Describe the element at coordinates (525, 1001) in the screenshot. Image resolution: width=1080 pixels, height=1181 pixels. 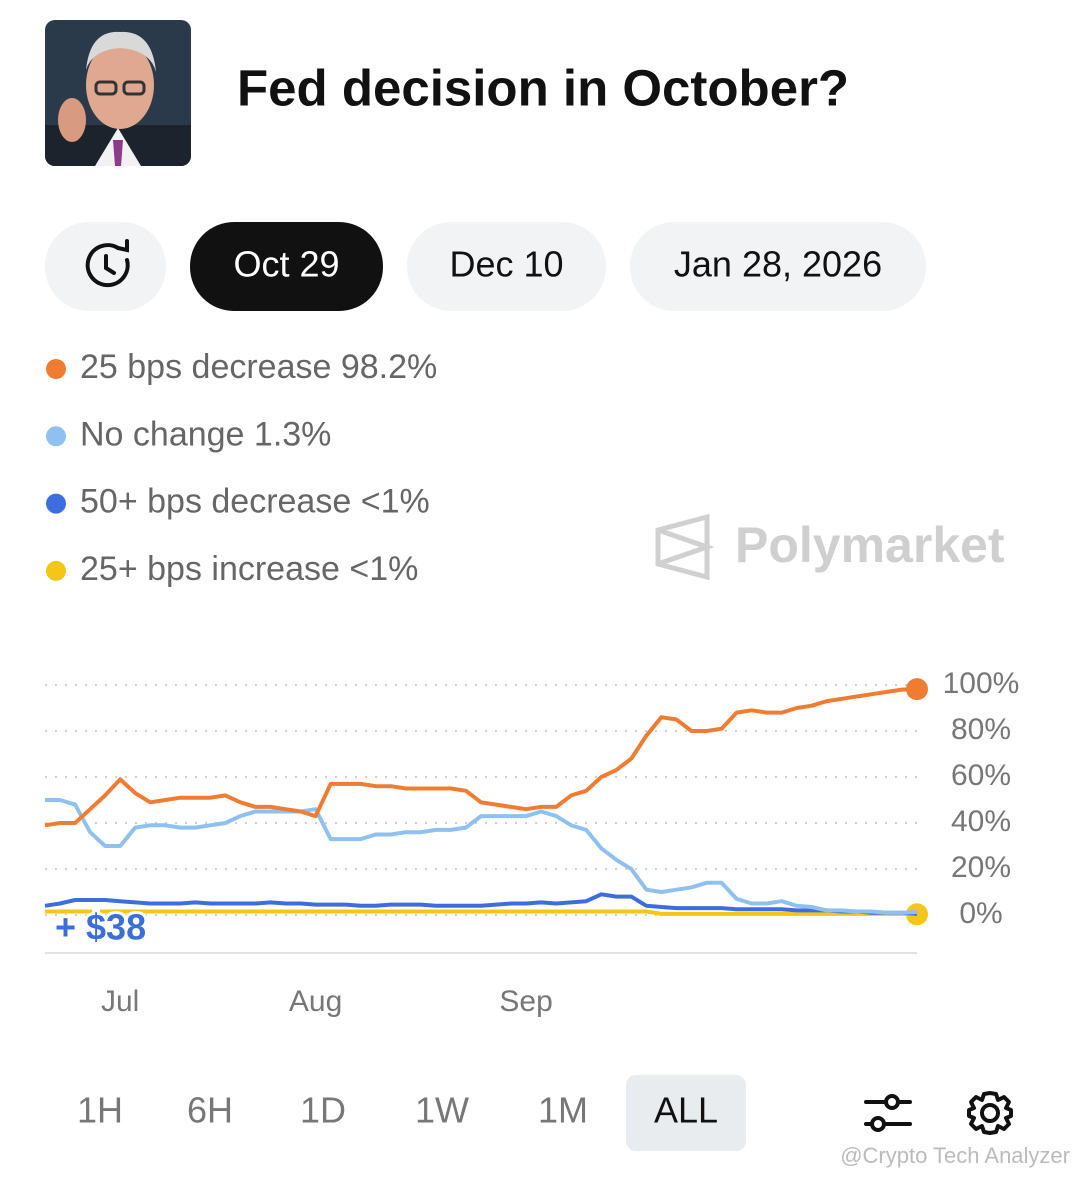
I see `x-tick-label: Sep` at that location.